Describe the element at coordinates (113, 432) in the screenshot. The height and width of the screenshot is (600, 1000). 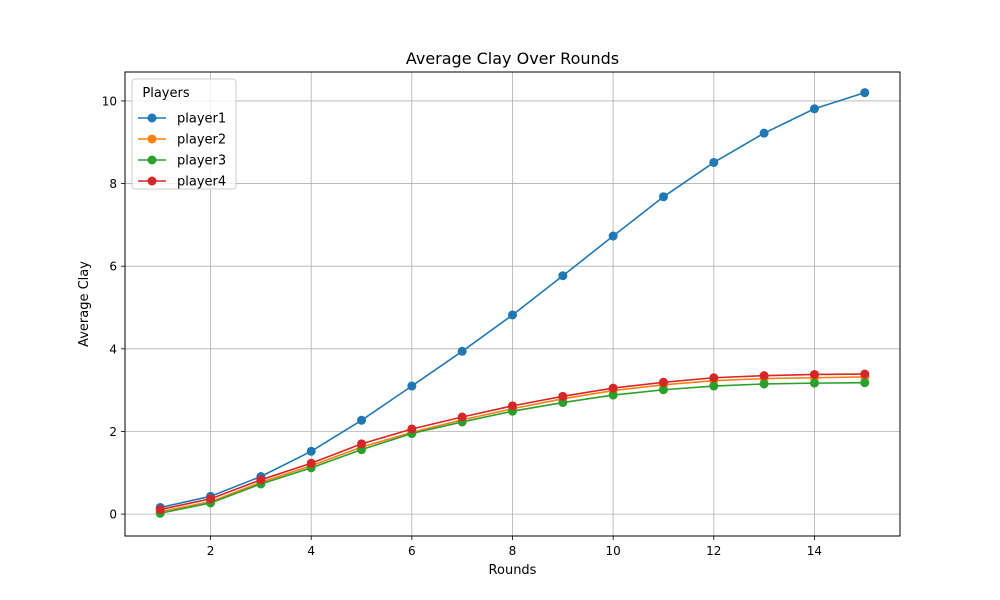
I see `y-tick-label: 2` at that location.